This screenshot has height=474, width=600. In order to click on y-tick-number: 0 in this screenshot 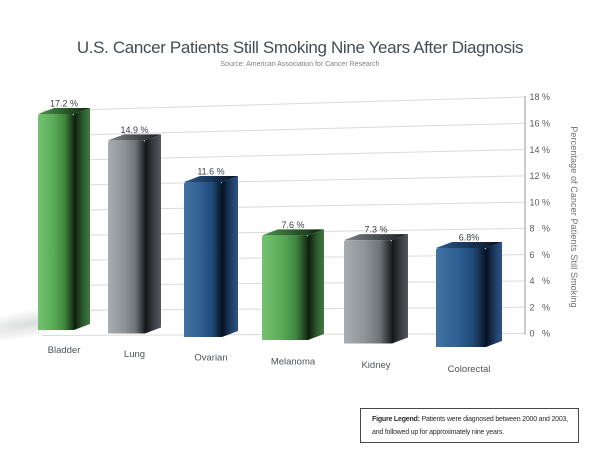, I will do `click(532, 334)`.